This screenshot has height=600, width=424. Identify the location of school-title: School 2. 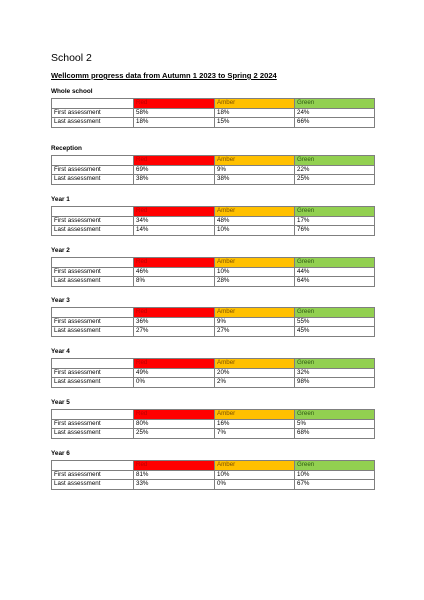
(71, 58).